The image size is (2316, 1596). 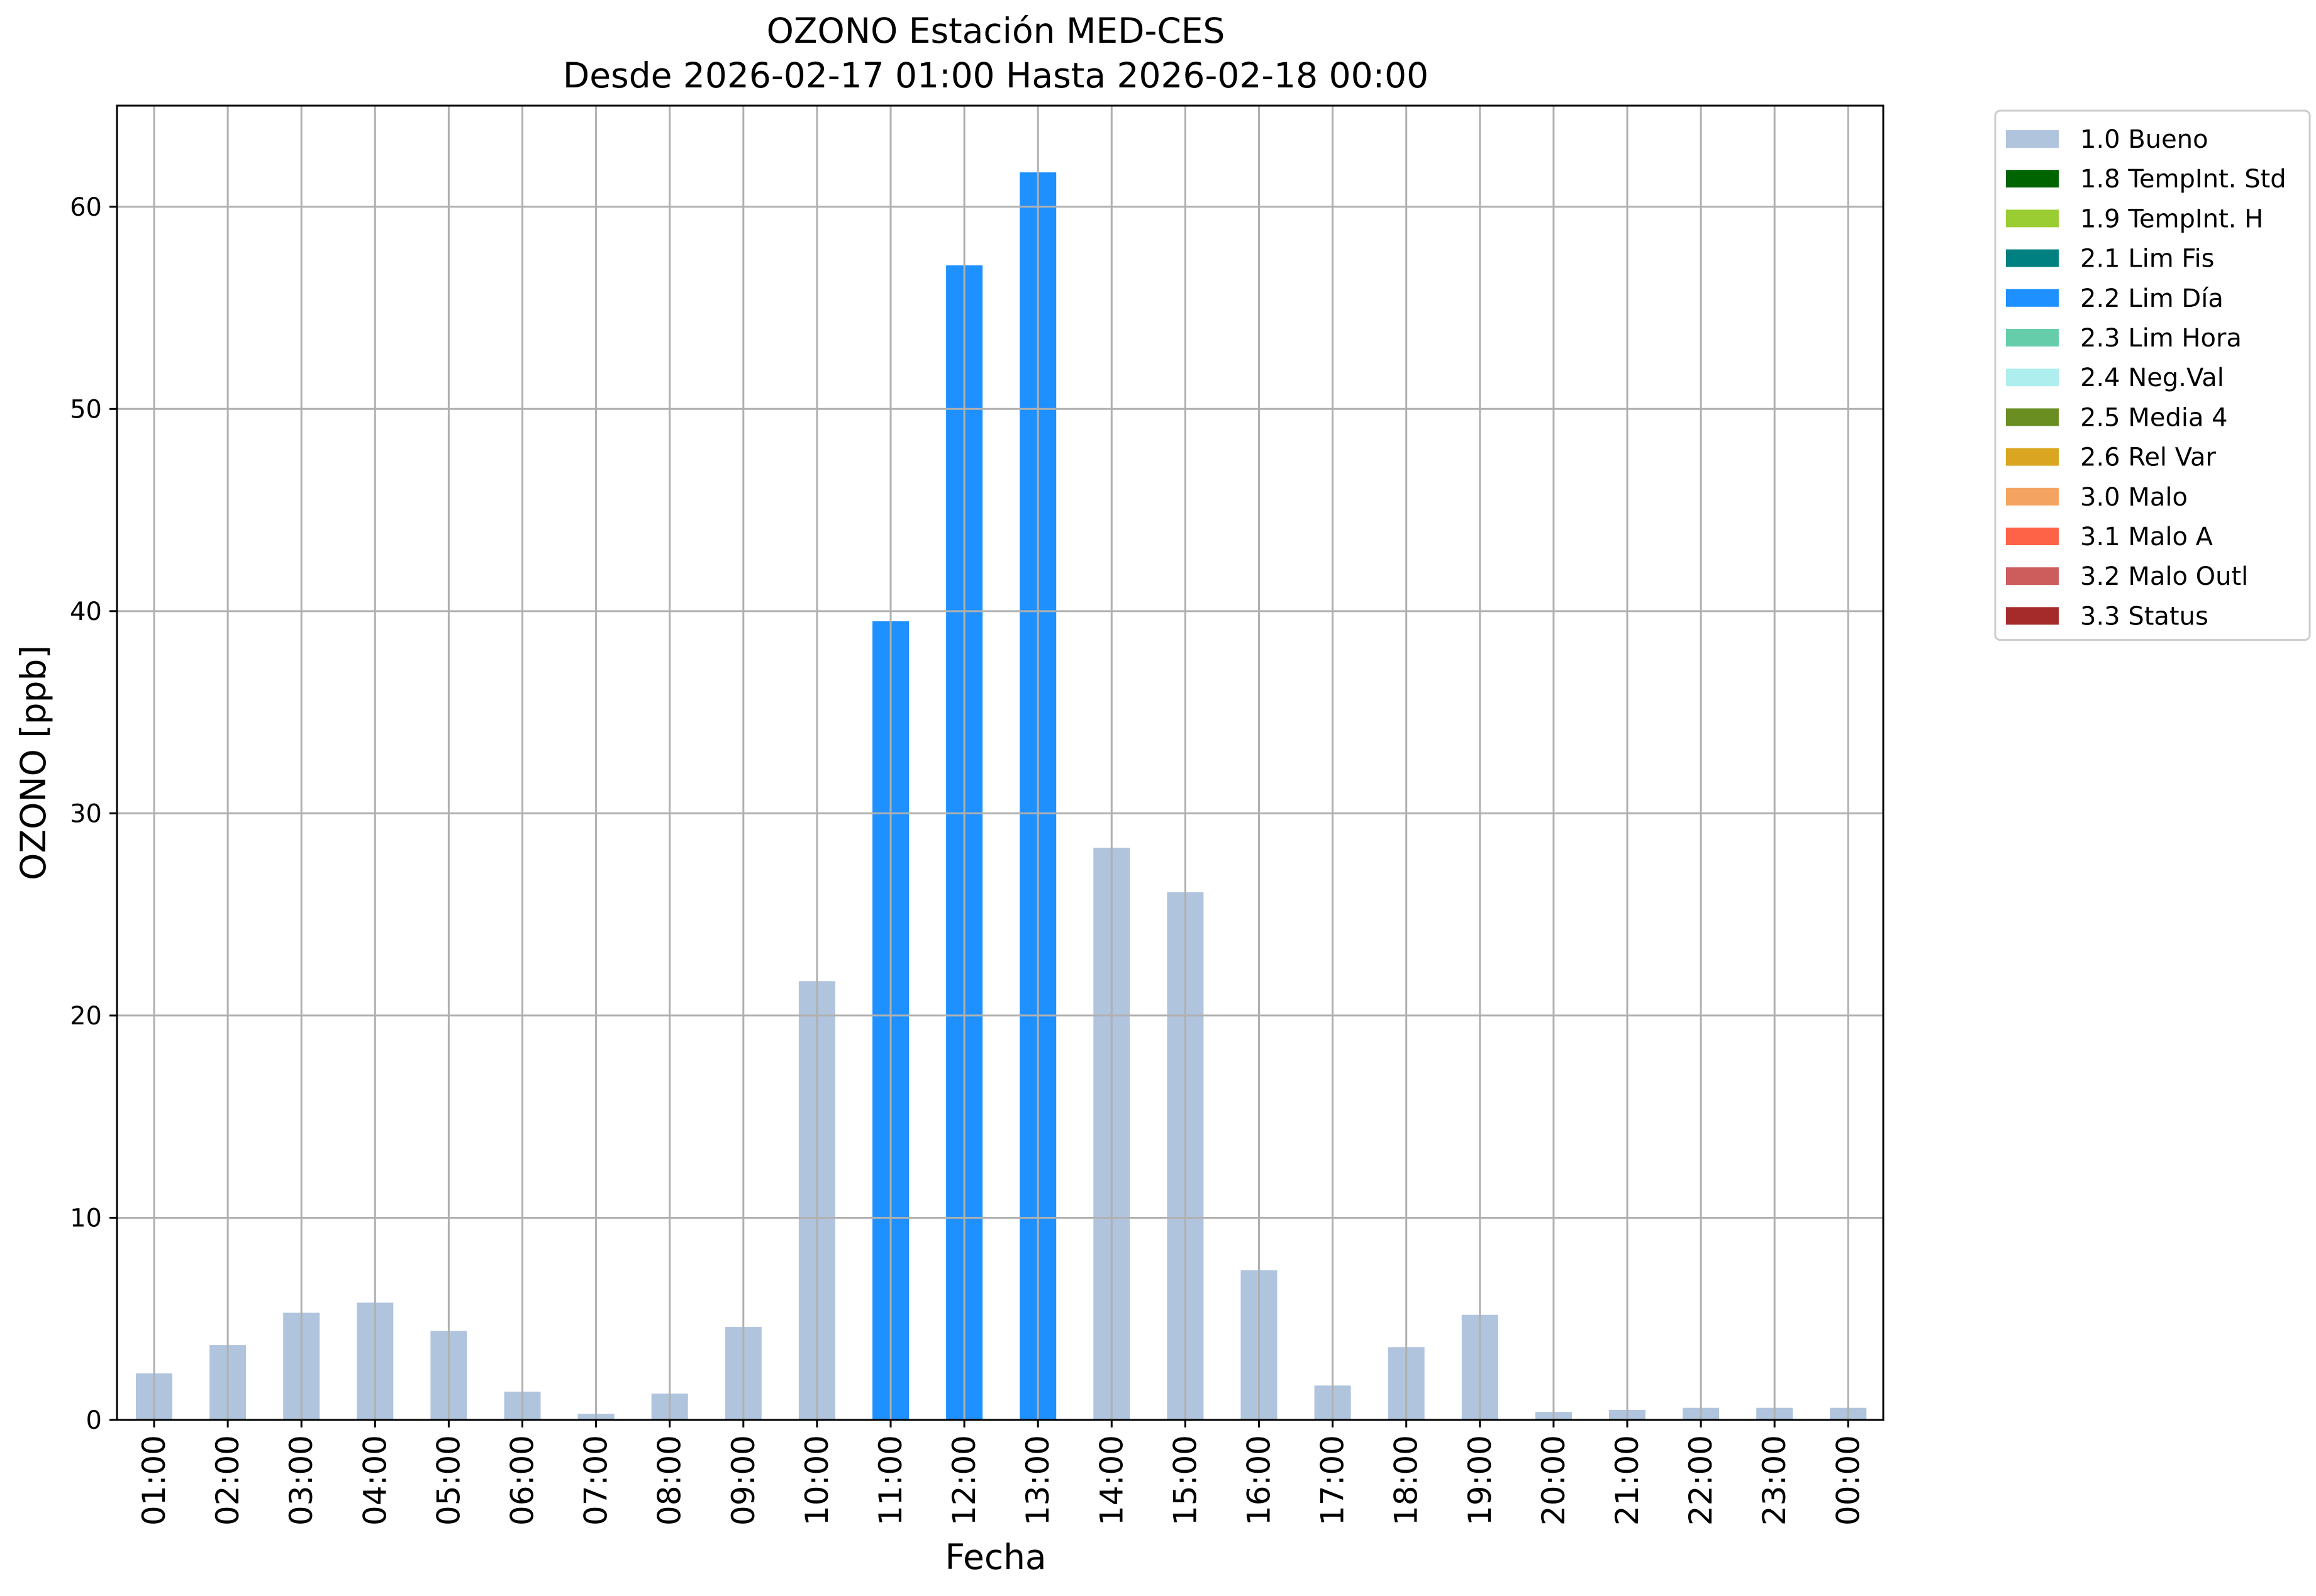 What do you see at coordinates (33, 762) in the screenshot?
I see `y-axis-label: OZONO [ppb]` at bounding box center [33, 762].